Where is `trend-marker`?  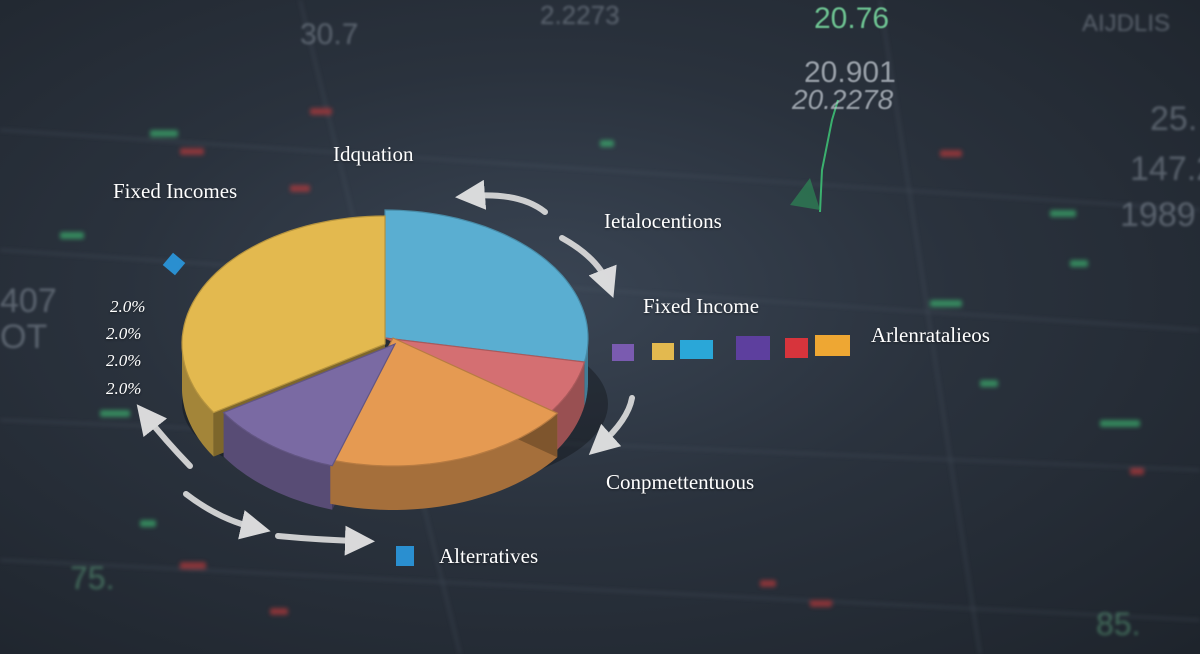 trend-marker is located at coordinates (805, 194).